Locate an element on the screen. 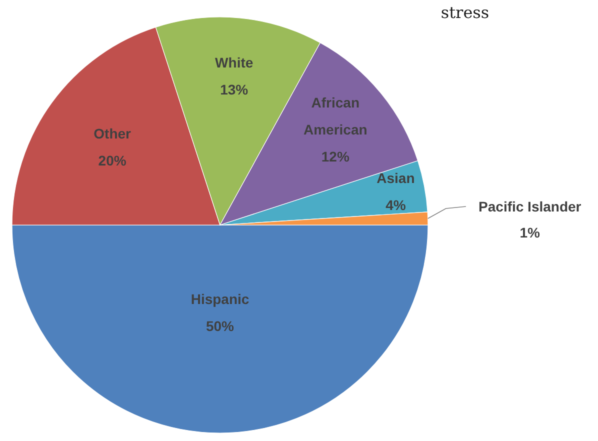  slice-label: Hispanic is located at coordinates (220, 298).